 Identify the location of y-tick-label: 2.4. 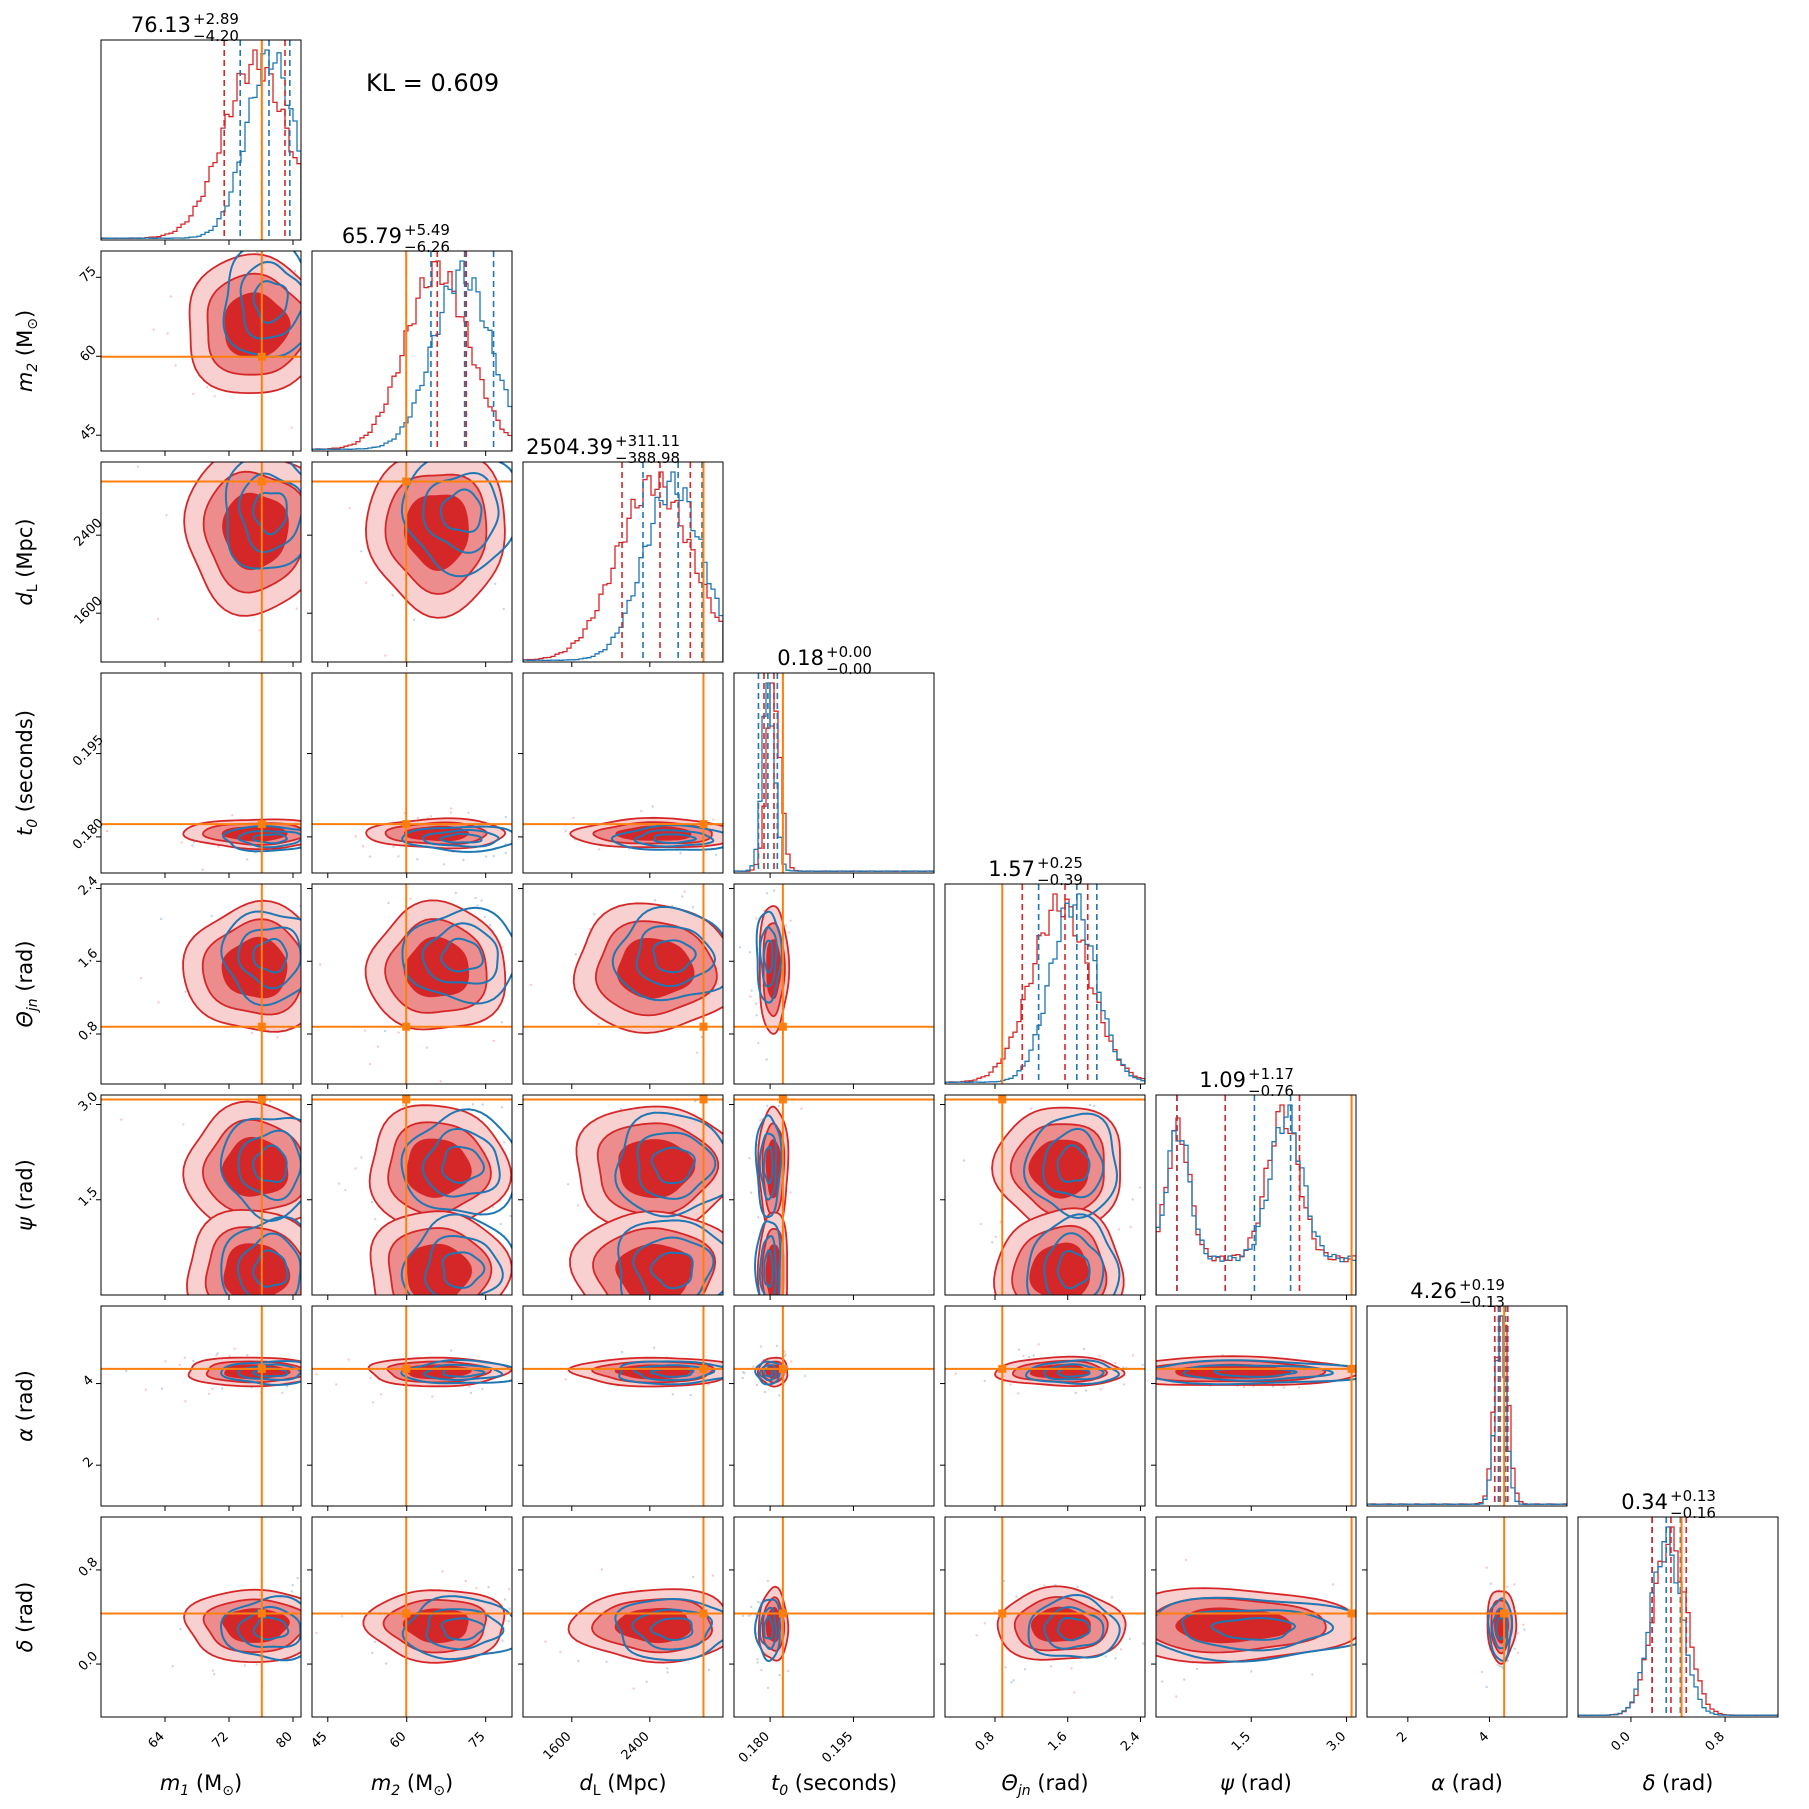
(88, 885).